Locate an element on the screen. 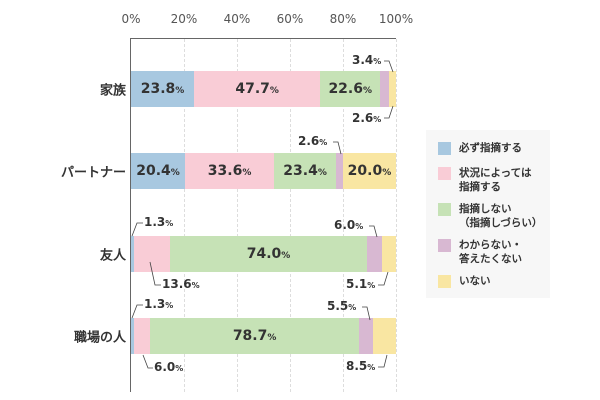 This screenshot has height=400, width=600. segment-value: 74.0% is located at coordinates (268, 254).